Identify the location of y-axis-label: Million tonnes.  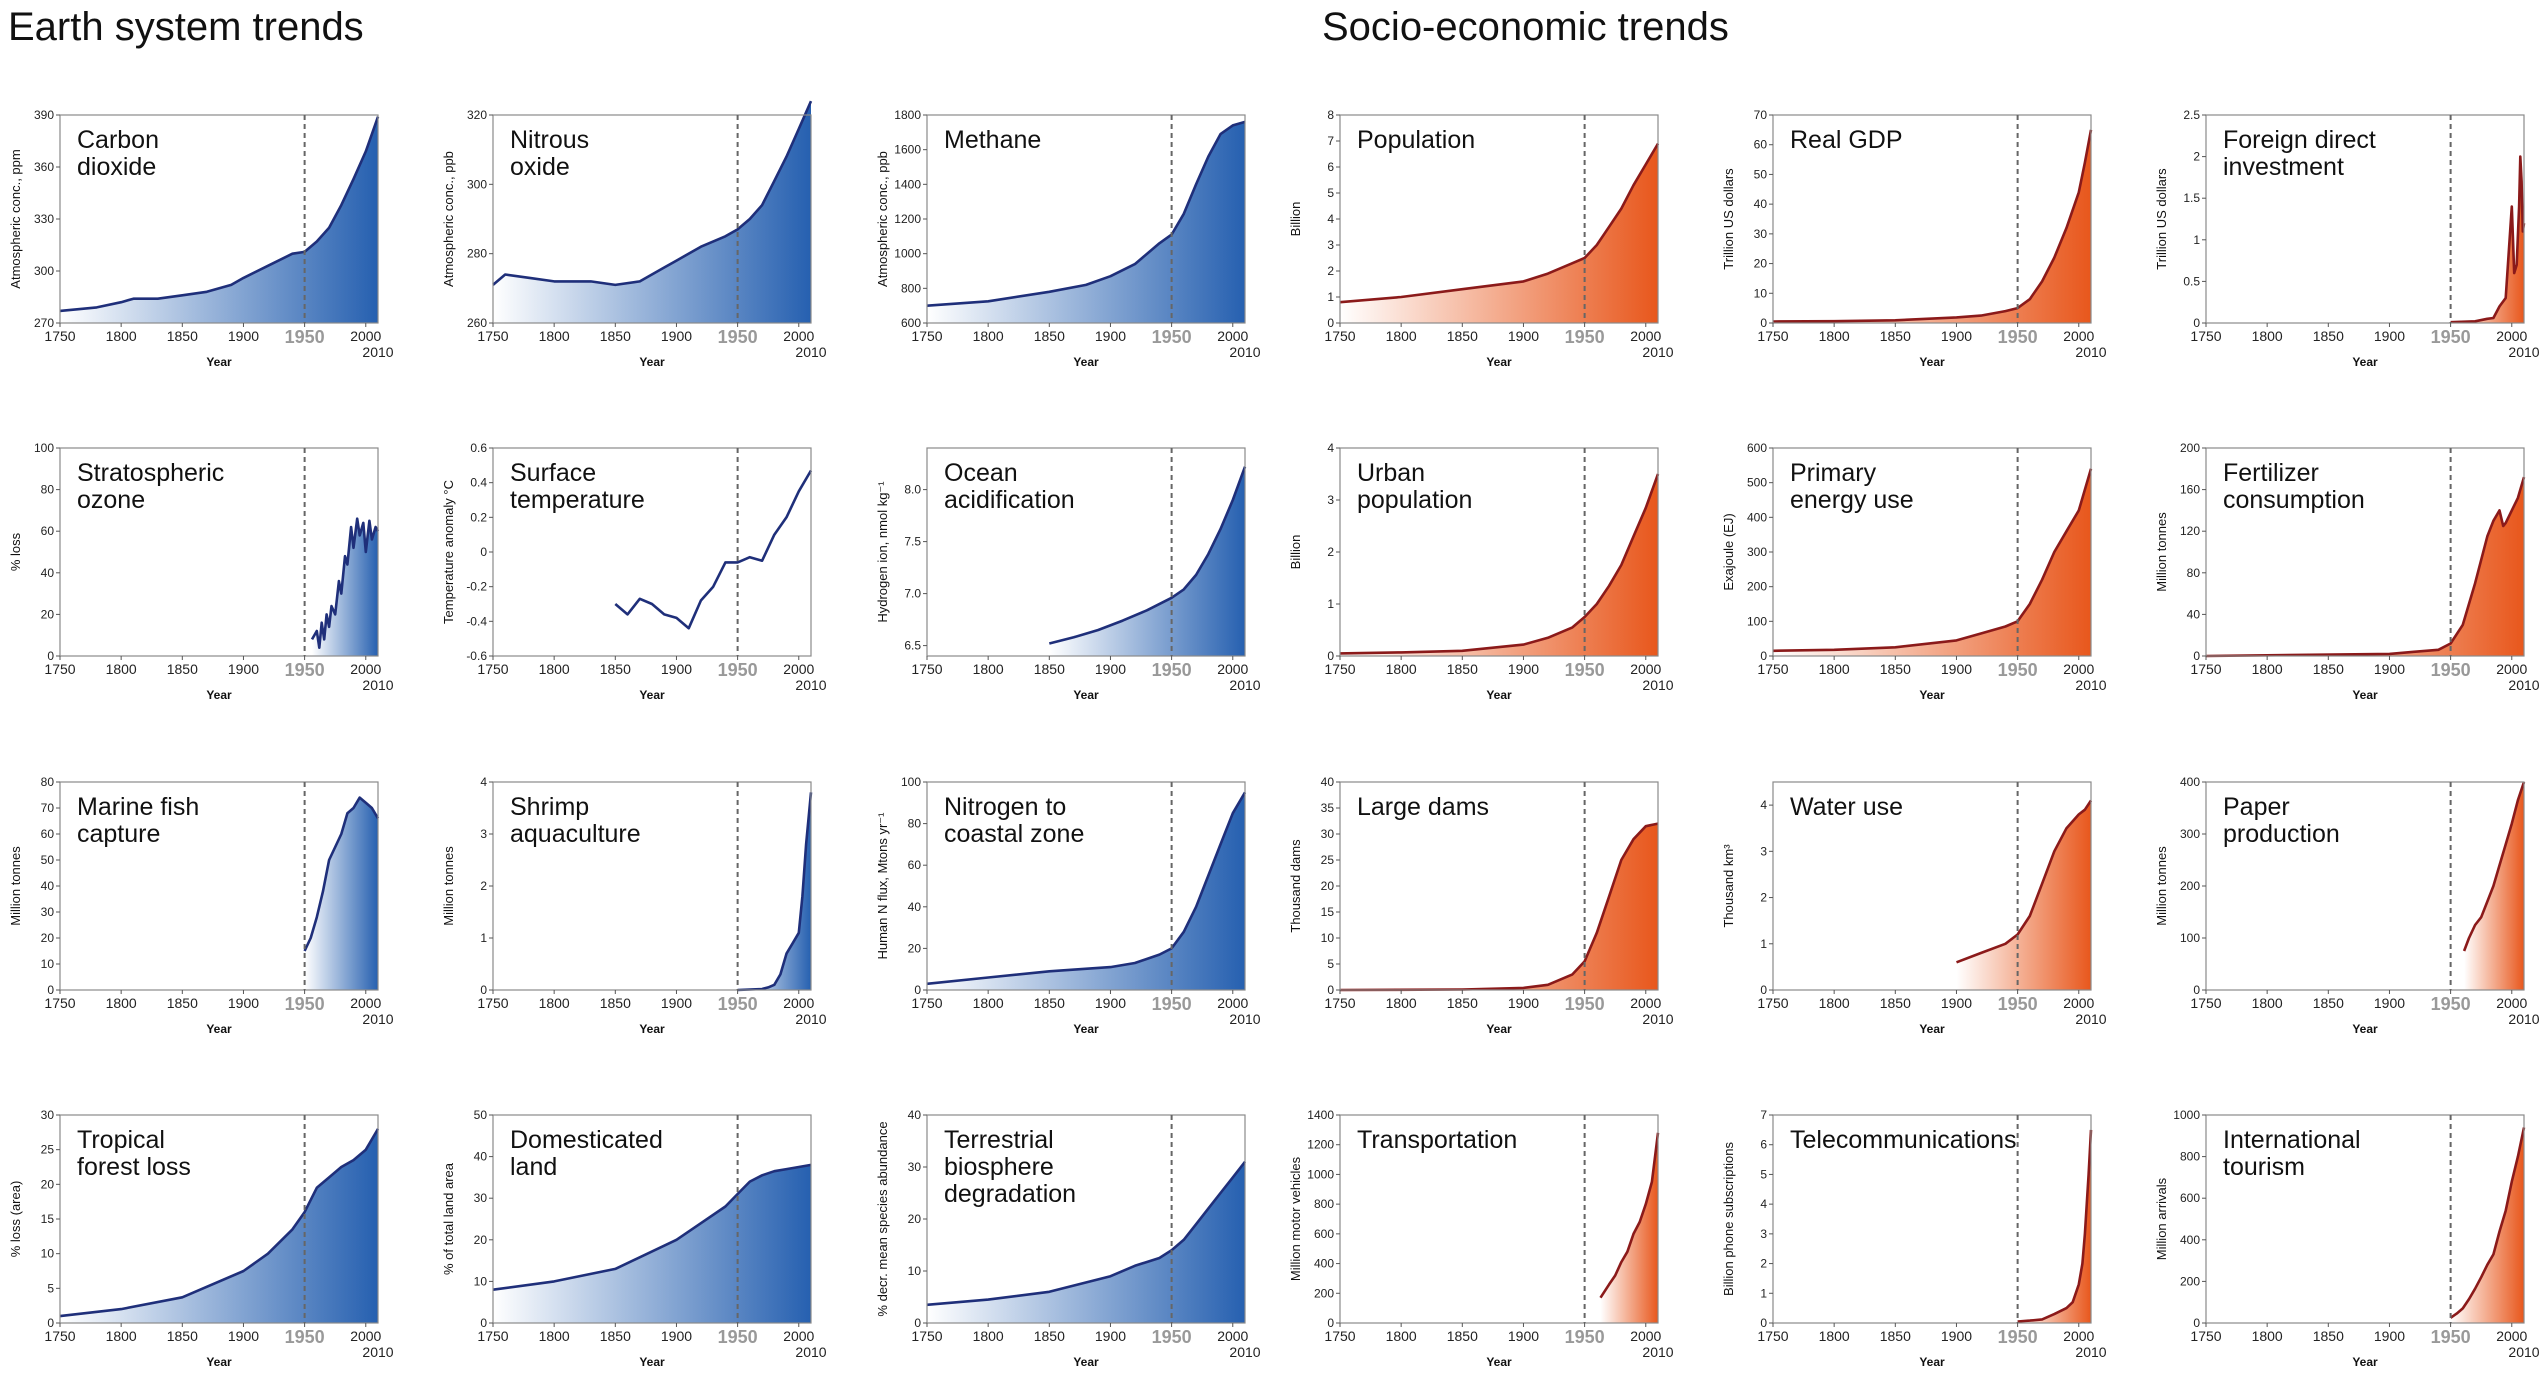
(2161, 552).